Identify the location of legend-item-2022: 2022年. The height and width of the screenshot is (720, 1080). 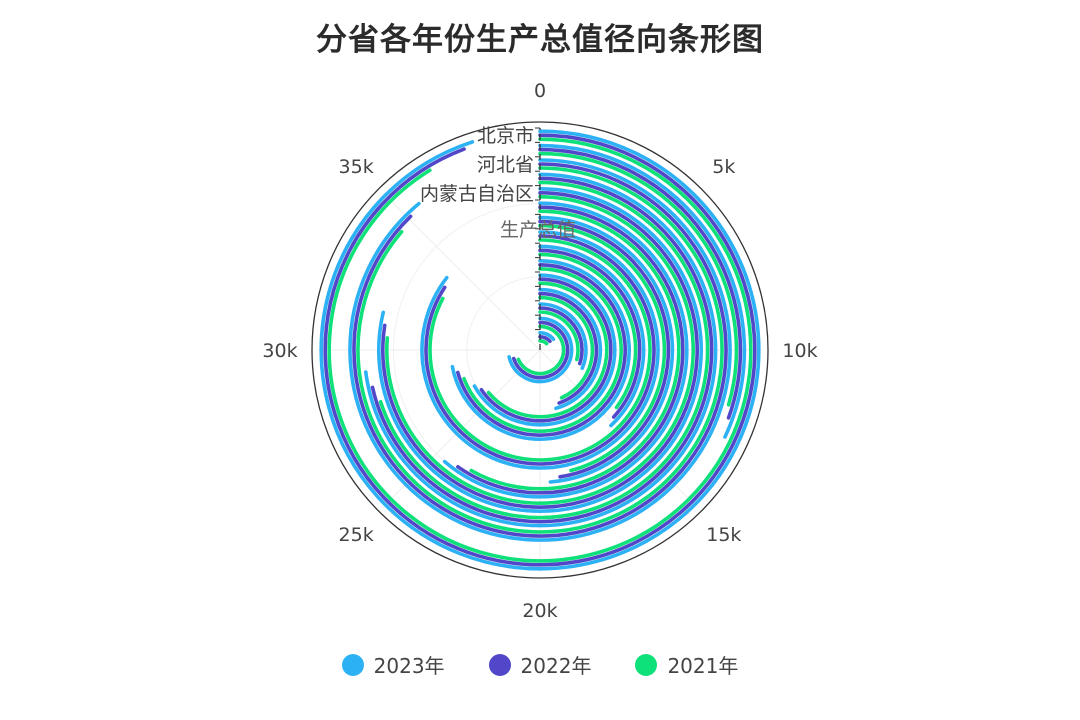
(540, 664).